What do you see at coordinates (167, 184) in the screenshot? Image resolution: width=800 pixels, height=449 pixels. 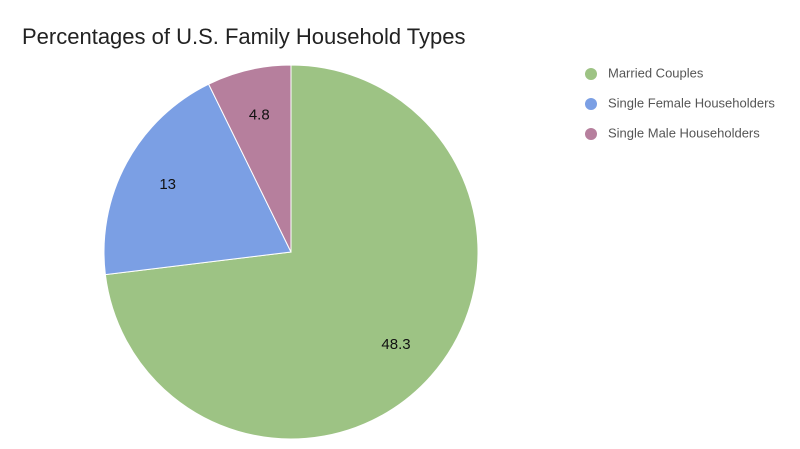 I see `value-label: 13` at bounding box center [167, 184].